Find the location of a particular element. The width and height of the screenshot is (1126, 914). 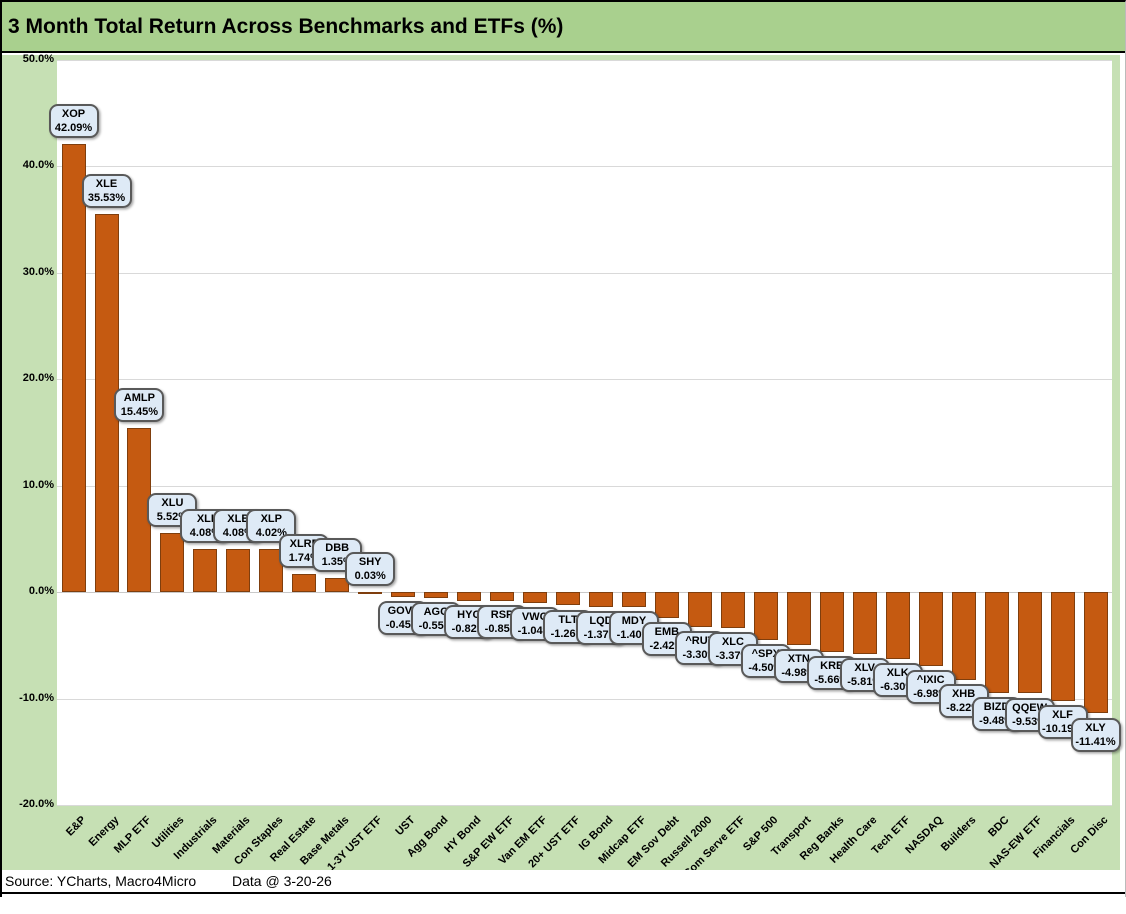

callout-ticker: BIZD is located at coordinates (996, 707).